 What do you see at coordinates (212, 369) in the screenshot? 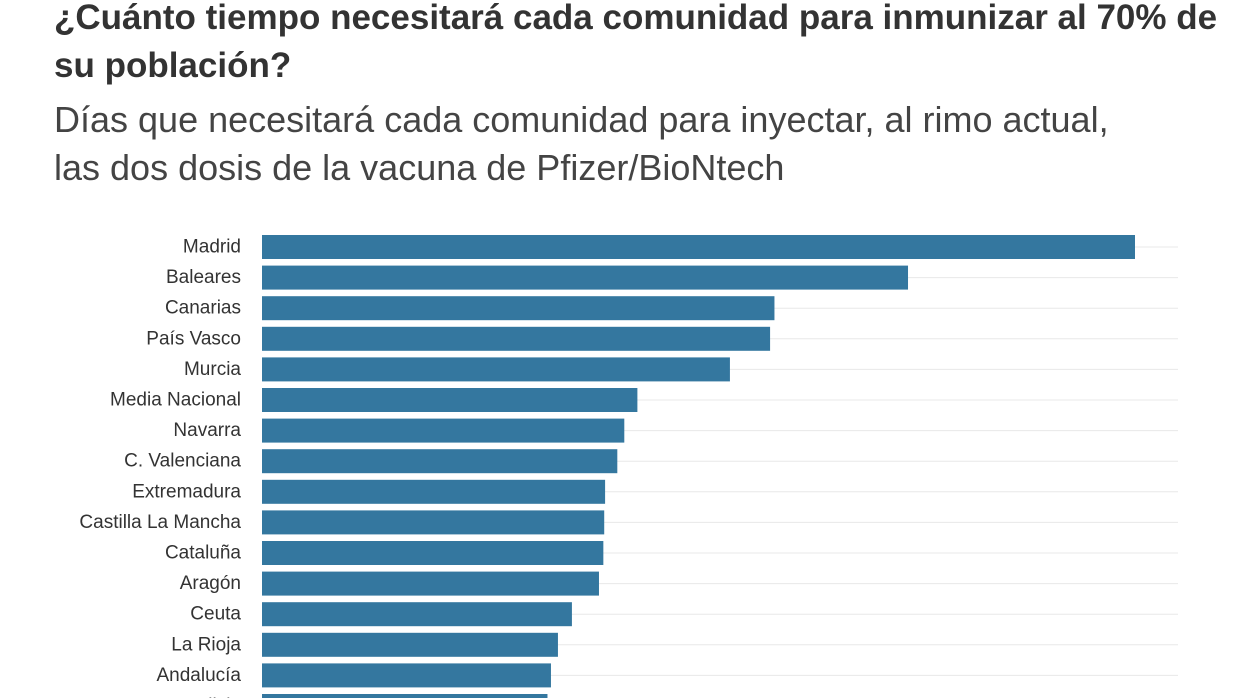
I see `category-label: Murcia` at bounding box center [212, 369].